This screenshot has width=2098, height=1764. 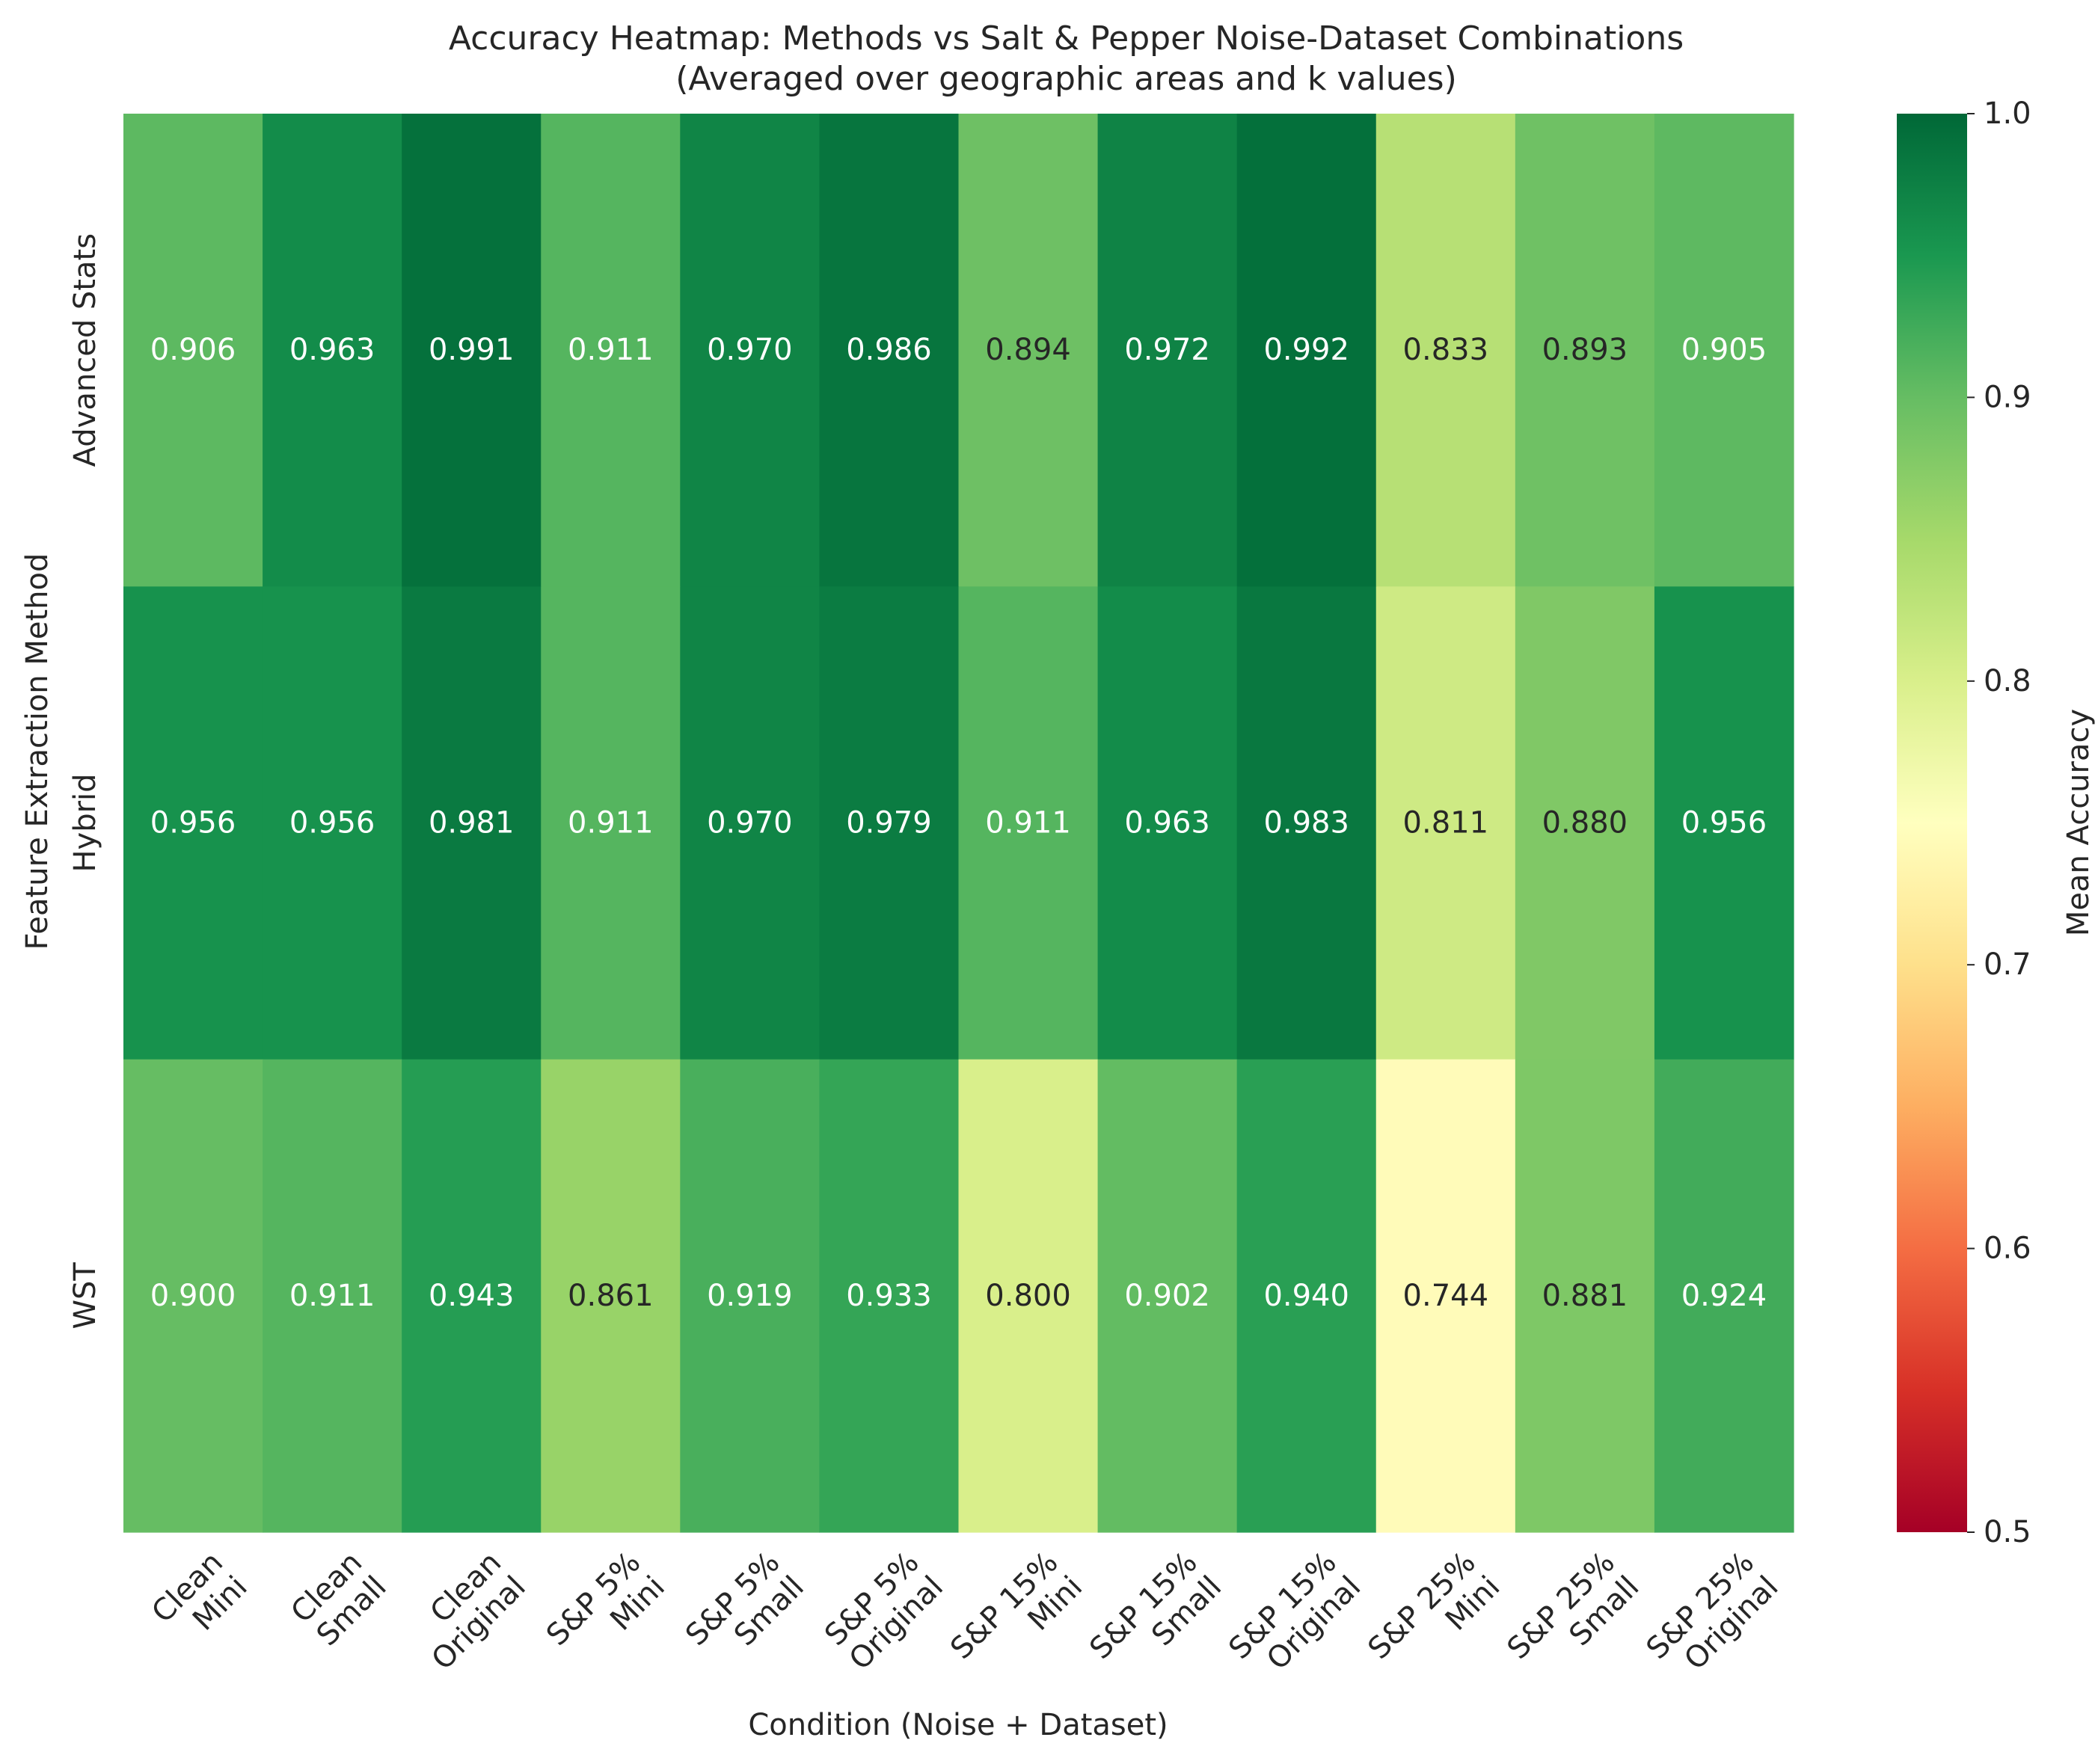 I want to click on colorbar-ticks: 0.5 0.6 0.7 0.8 0.9 1.0, so click(x=1999, y=822).